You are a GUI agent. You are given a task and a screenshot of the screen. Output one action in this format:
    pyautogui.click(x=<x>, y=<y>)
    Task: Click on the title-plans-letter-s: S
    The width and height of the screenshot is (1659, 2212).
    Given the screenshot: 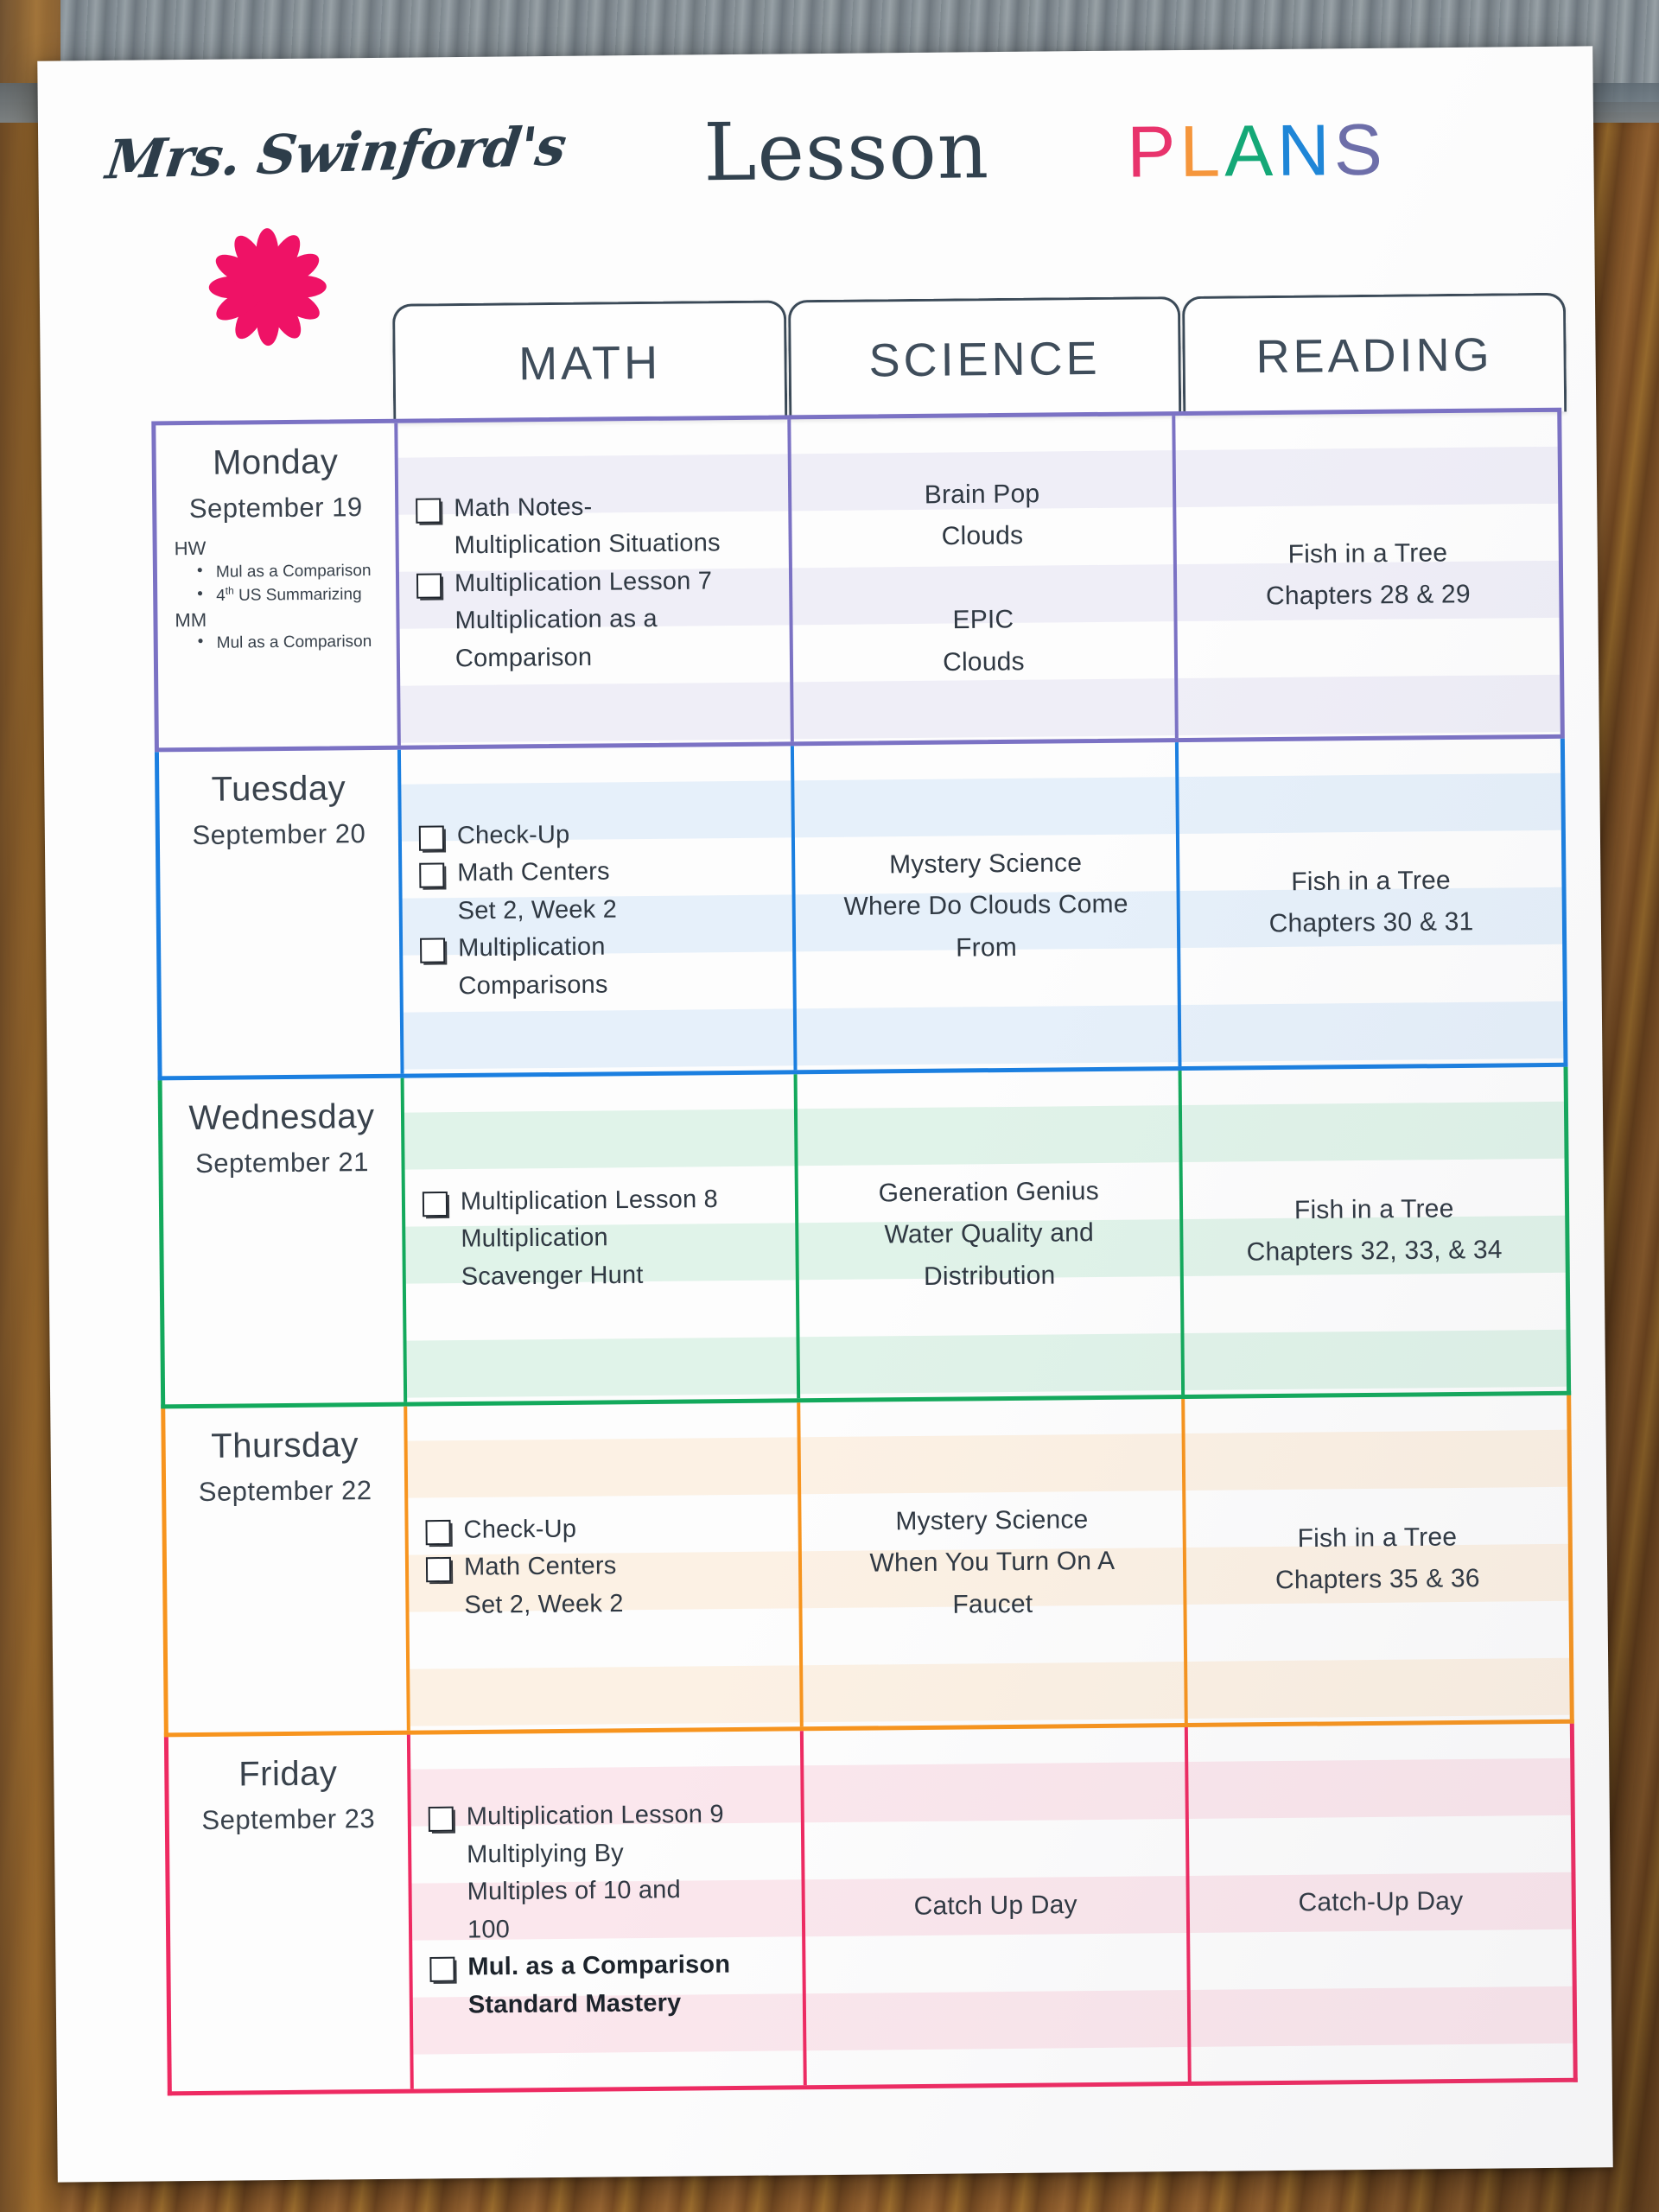 What is the action you would take?
    pyautogui.click(x=1360, y=149)
    